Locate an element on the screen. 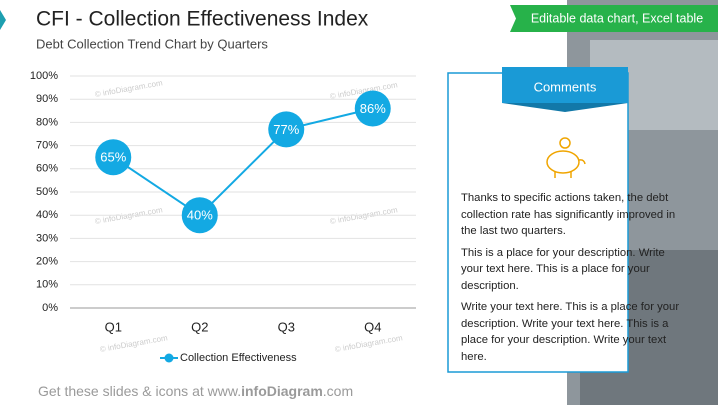  data-label: 65% is located at coordinates (113, 157).